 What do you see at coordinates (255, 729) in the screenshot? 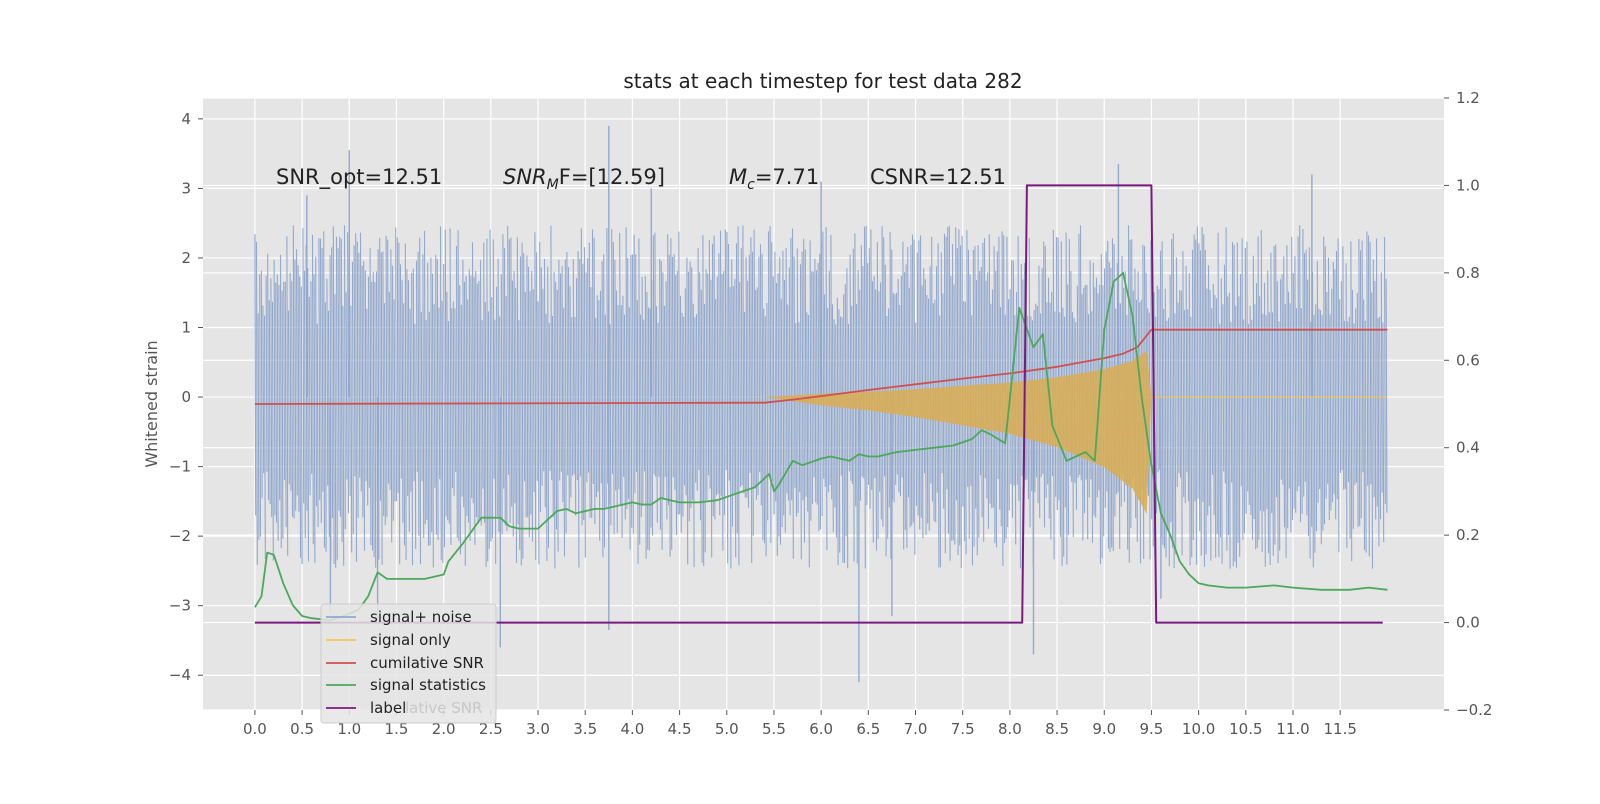
I see `x-tick-label: 0.0` at bounding box center [255, 729].